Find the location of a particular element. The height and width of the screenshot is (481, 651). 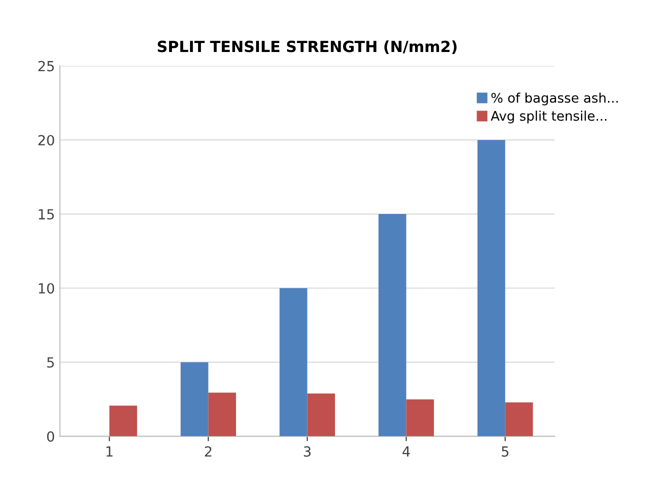

y-tick-label: 15 is located at coordinates (46, 214).